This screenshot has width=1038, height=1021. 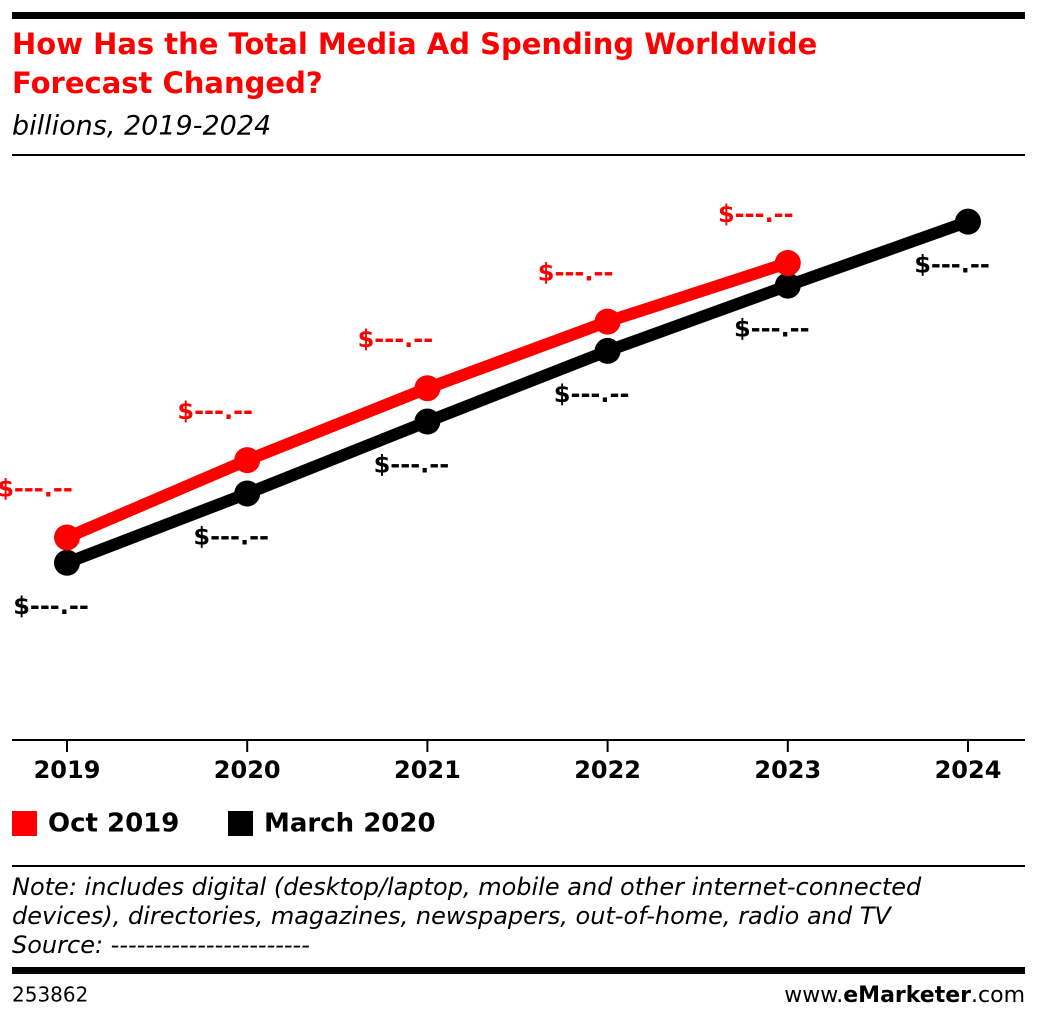 What do you see at coordinates (350, 824) in the screenshot?
I see `legend-label: March 2020` at bounding box center [350, 824].